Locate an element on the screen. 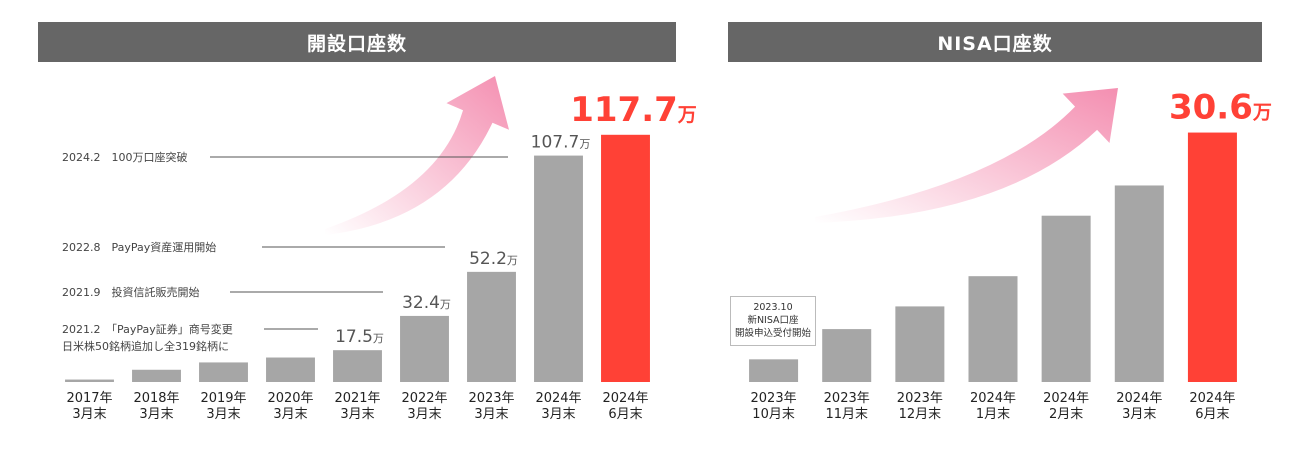  x-tick-label: 1月末 is located at coordinates (993, 414).